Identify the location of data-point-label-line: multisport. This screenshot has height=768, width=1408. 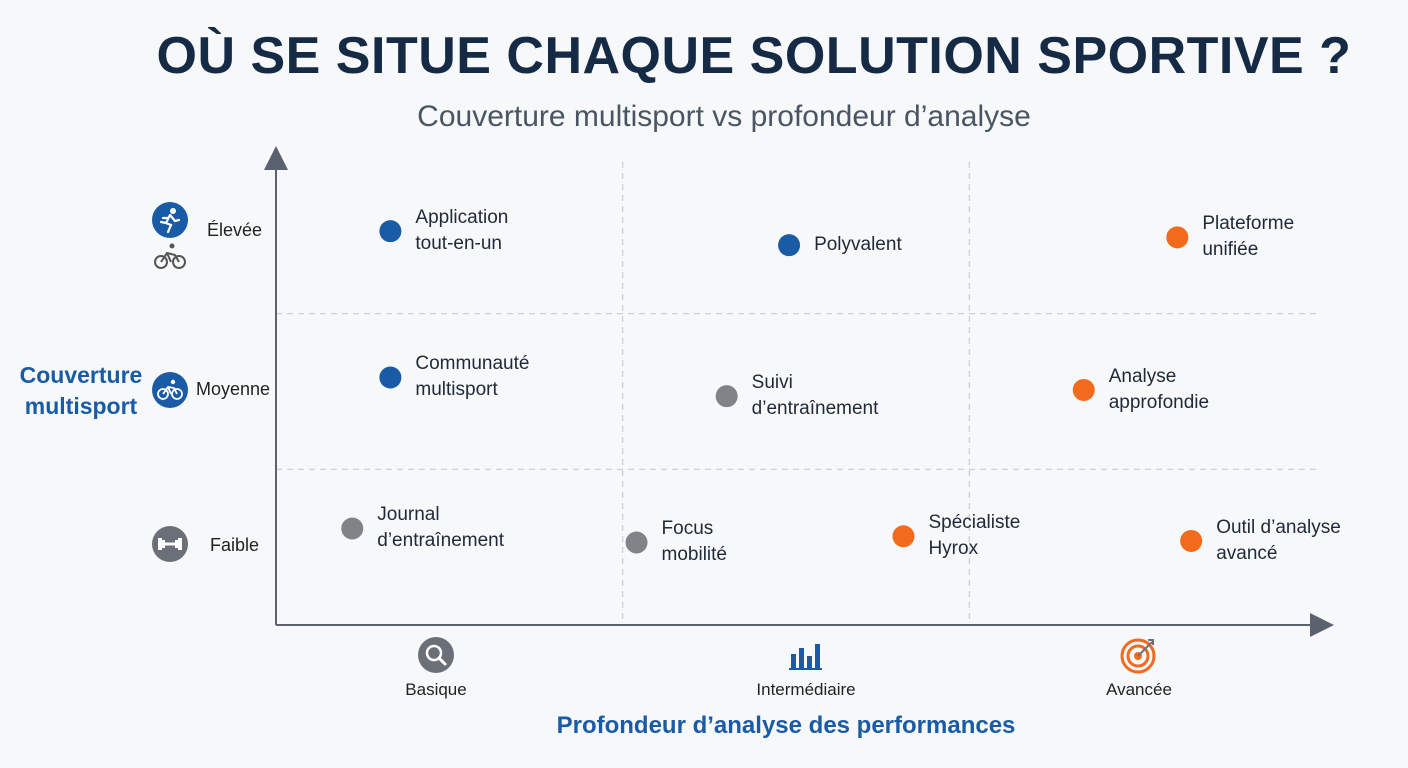
(456, 390).